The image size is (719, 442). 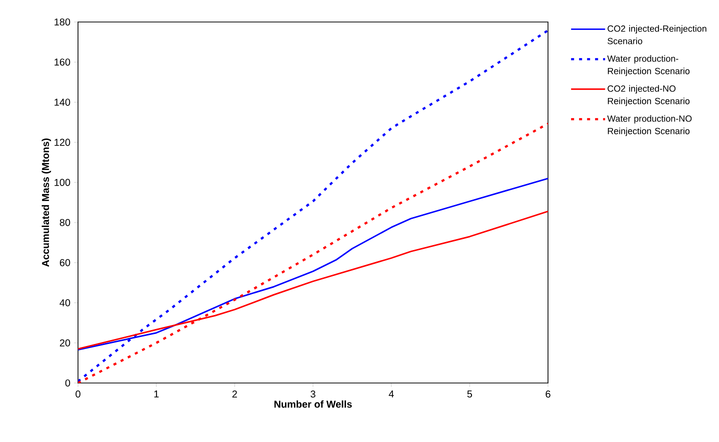 I want to click on legend-label: Water production-Reinjection Scenario, so click(x=648, y=65).